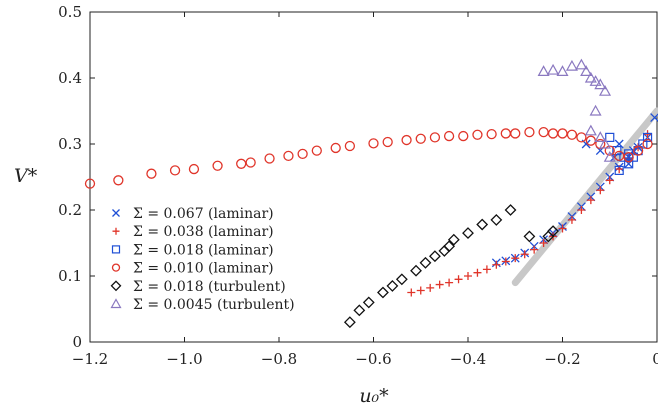  I want to click on legend-label: Σ = 0.018 (turbulent), so click(209, 287).